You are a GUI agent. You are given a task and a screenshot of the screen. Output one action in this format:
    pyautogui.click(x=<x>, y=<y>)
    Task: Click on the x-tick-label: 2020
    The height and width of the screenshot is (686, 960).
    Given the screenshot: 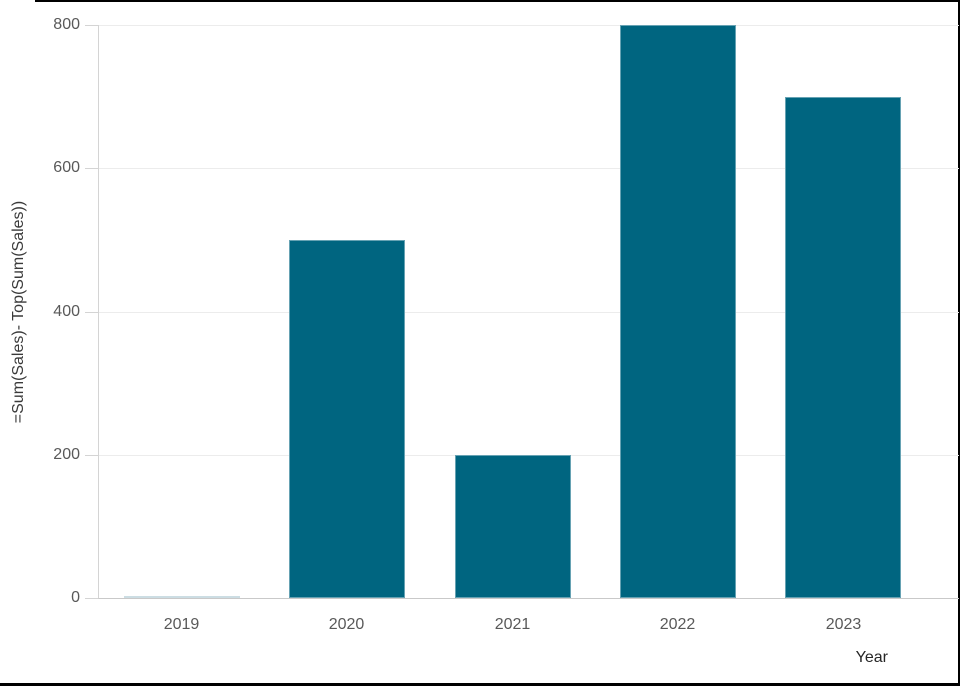 What is the action you would take?
    pyautogui.click(x=346, y=624)
    